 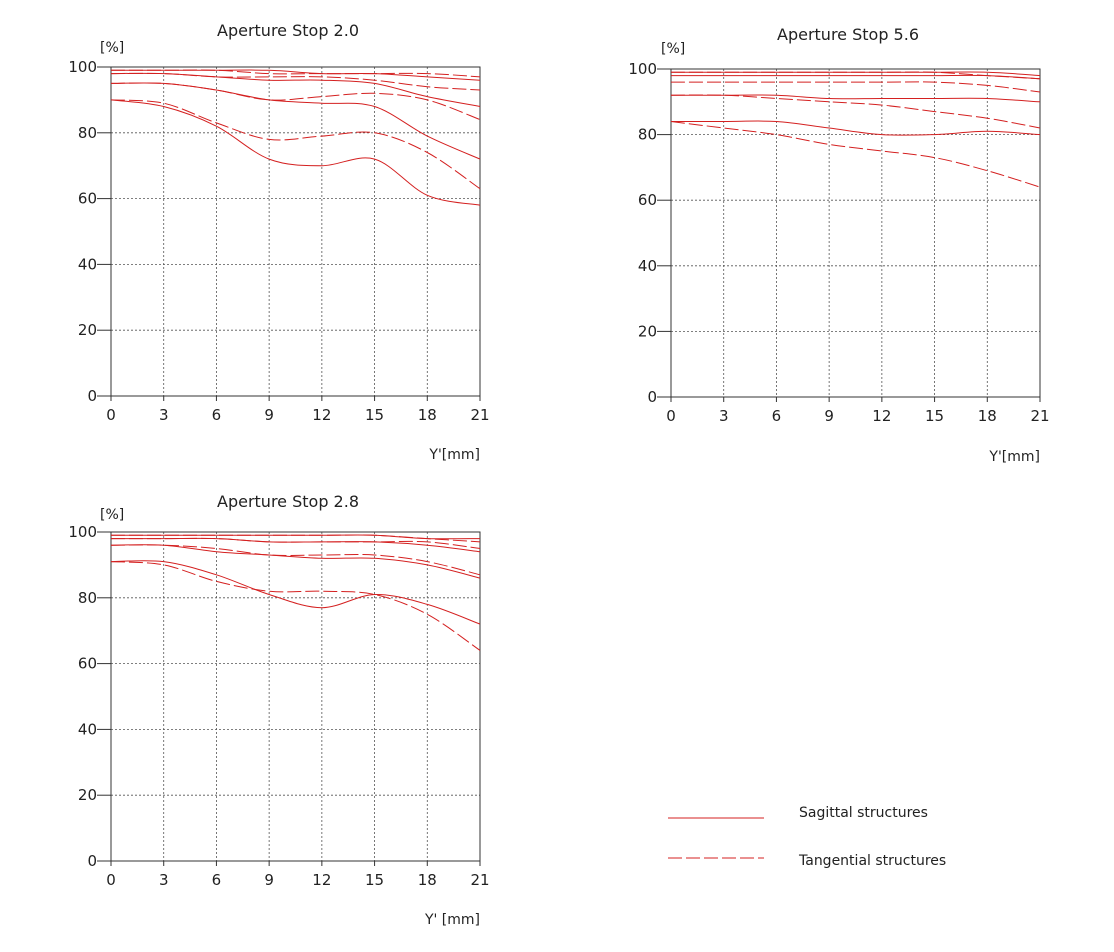 What do you see at coordinates (872, 861) in the screenshot?
I see `legend-tangential-label: Tangential structures` at bounding box center [872, 861].